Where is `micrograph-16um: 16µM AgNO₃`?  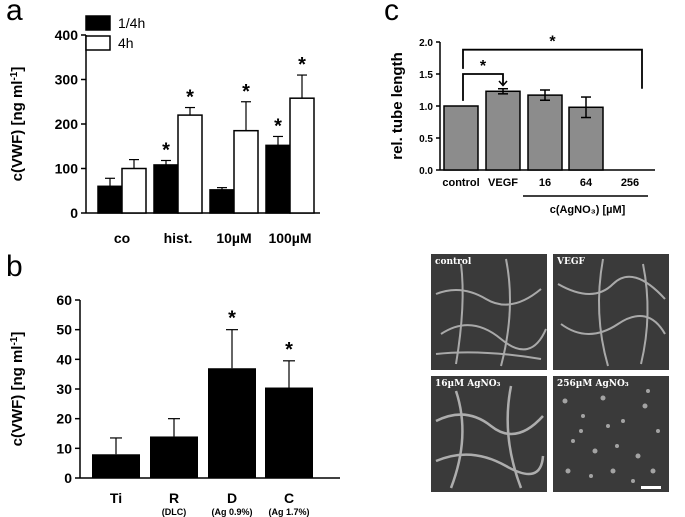
micrograph-16um: 16µM AgNO₃ is located at coordinates (489, 434).